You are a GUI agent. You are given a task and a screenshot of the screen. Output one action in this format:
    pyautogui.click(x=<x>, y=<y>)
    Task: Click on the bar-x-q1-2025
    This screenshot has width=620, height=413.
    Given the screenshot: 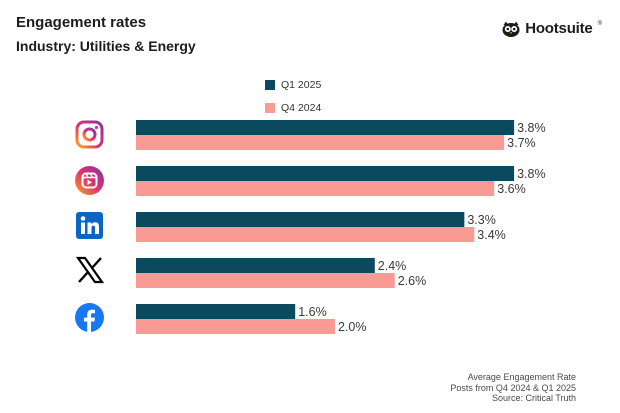 What is the action you would take?
    pyautogui.click(x=255, y=265)
    